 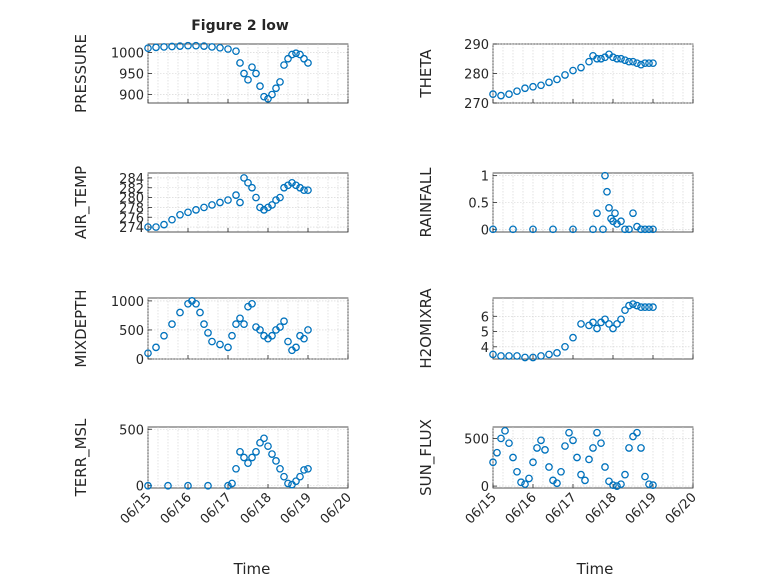 I want to click on sun-flux-x-tick-label: 06/18, so click(x=601, y=508).